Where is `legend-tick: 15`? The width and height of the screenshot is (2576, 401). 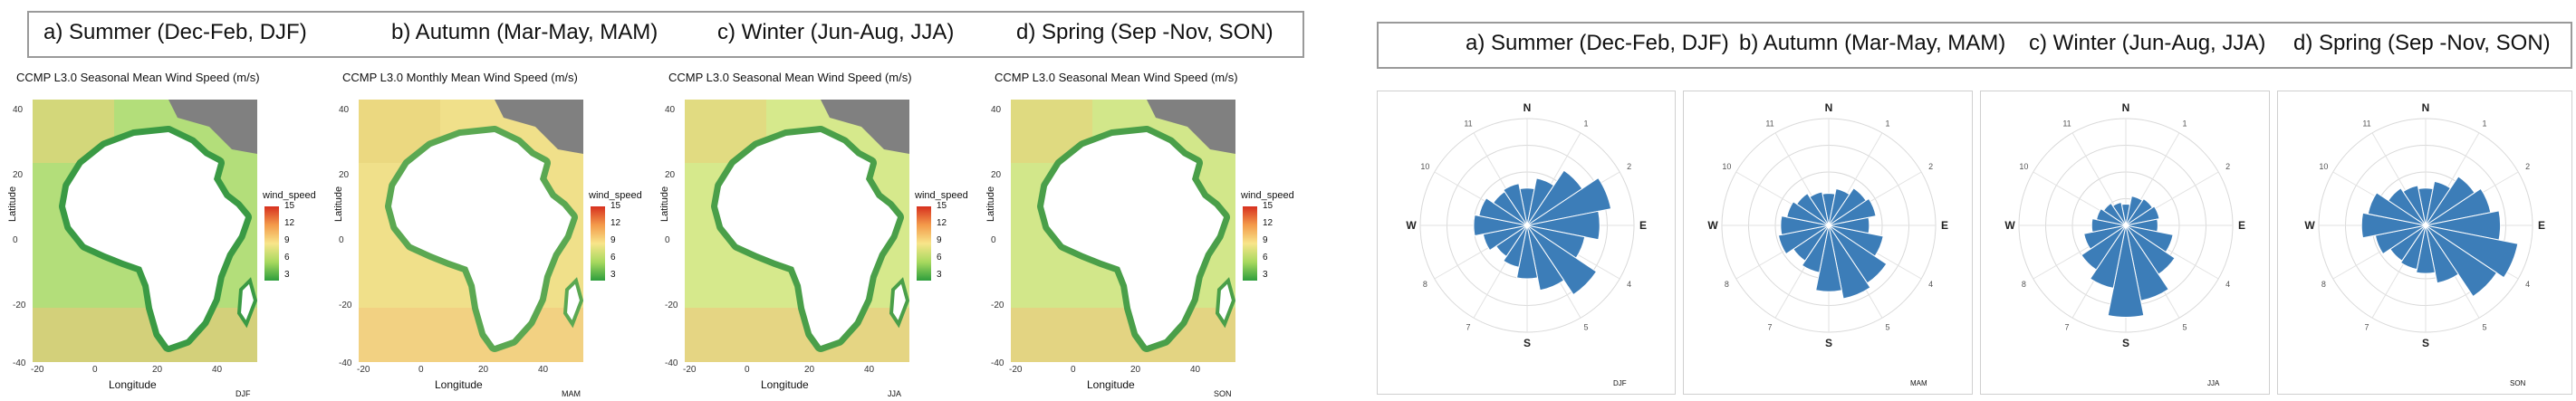 legend-tick: 15 is located at coordinates (615, 206).